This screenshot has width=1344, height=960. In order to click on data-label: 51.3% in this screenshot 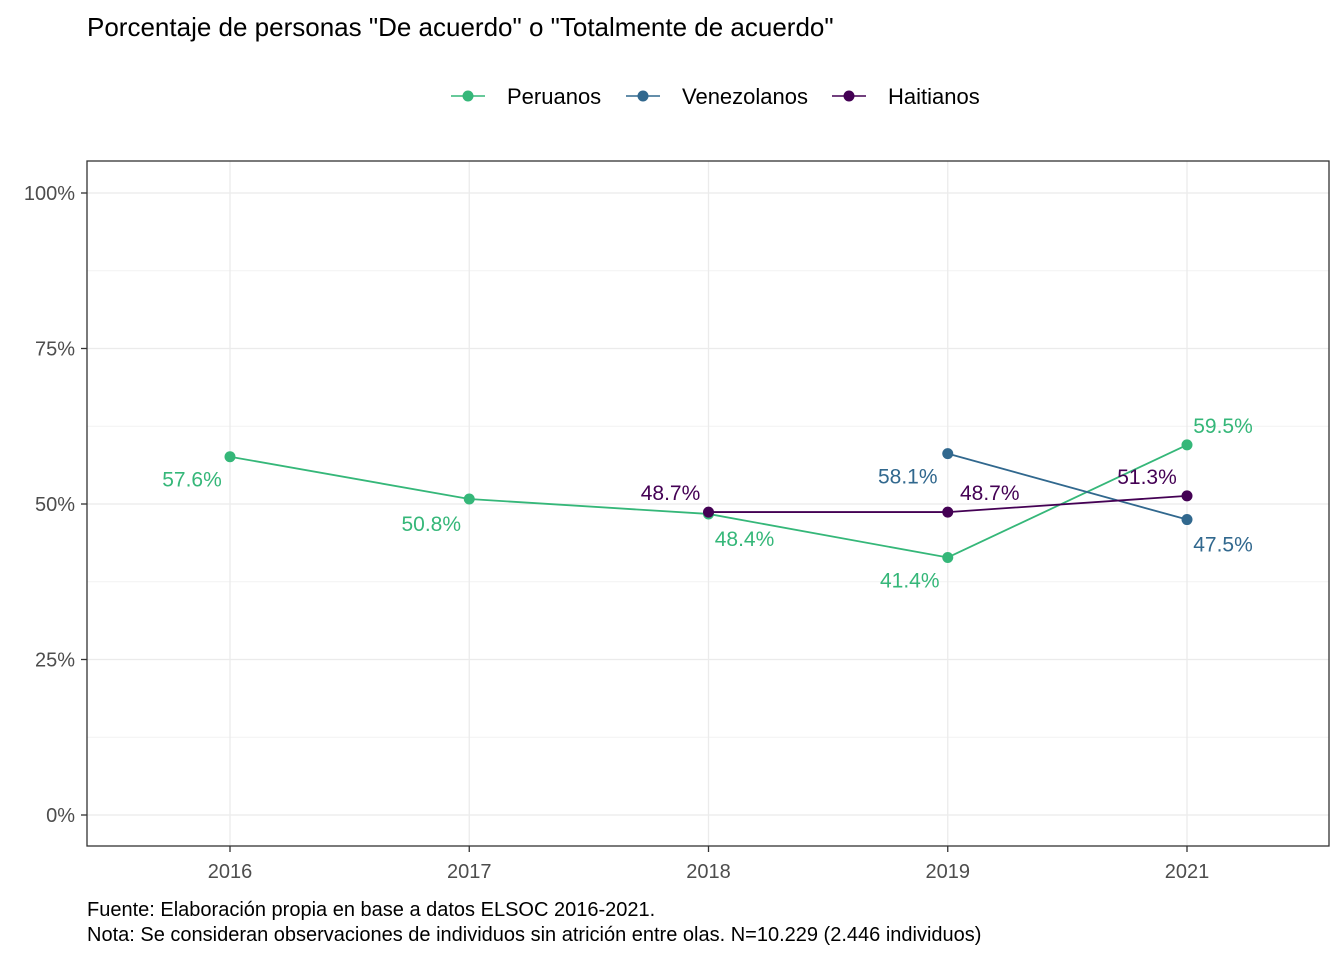, I will do `click(1147, 477)`.